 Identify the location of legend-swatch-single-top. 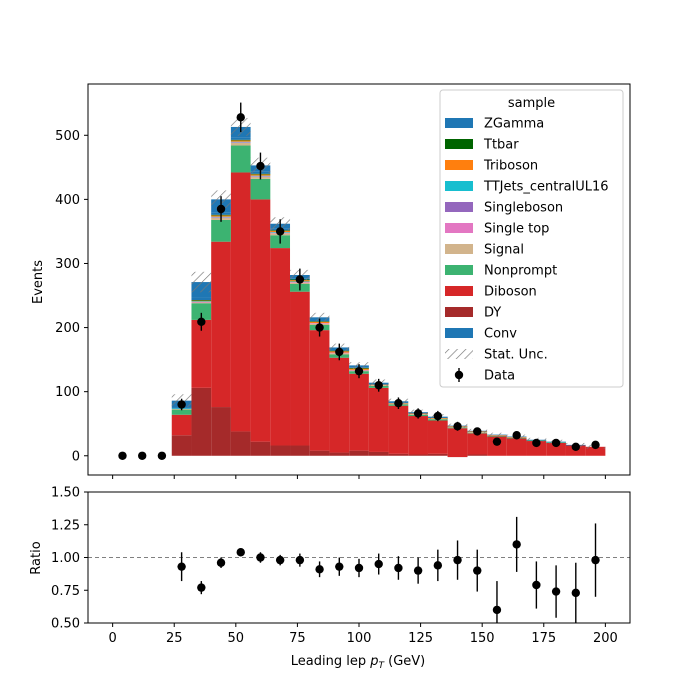
(459, 228).